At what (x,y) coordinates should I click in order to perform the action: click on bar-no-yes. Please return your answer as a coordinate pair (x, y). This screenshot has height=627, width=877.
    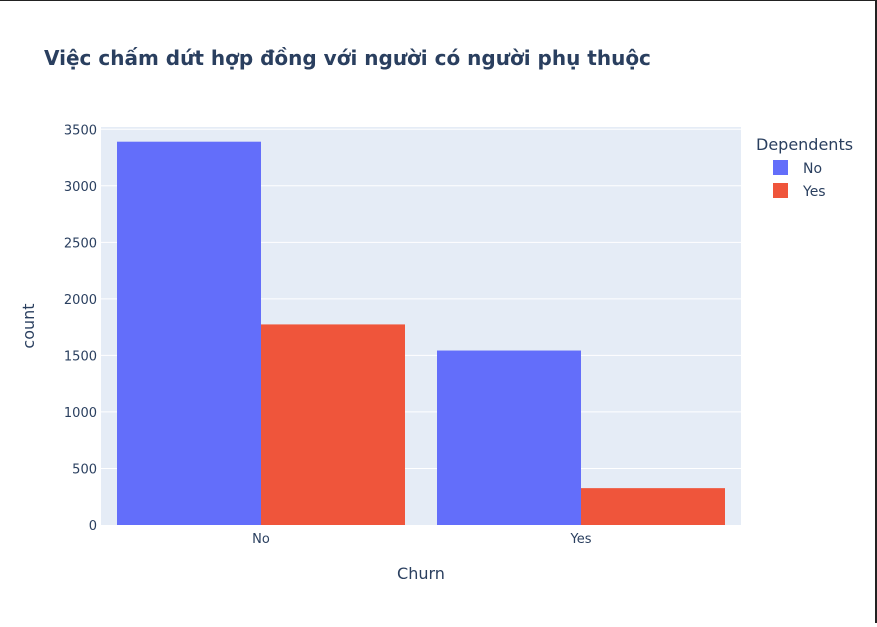
    Looking at the image, I should click on (333, 424).